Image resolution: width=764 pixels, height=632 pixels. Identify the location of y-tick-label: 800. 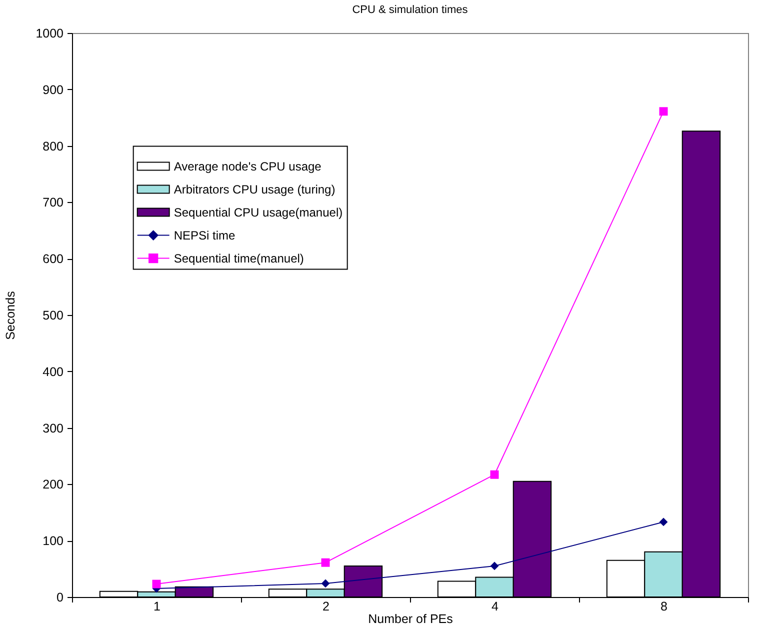
(53, 146).